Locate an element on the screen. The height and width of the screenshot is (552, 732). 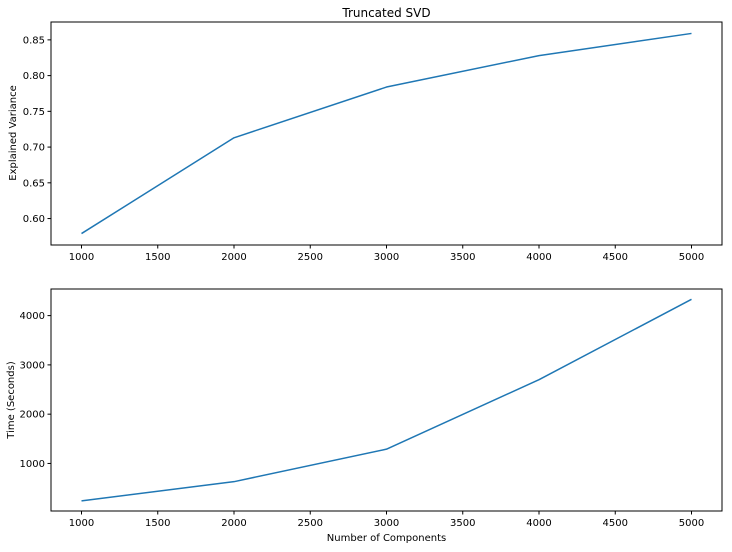
y-axis-label-explained-variance: Explained Variance is located at coordinates (13, 132).